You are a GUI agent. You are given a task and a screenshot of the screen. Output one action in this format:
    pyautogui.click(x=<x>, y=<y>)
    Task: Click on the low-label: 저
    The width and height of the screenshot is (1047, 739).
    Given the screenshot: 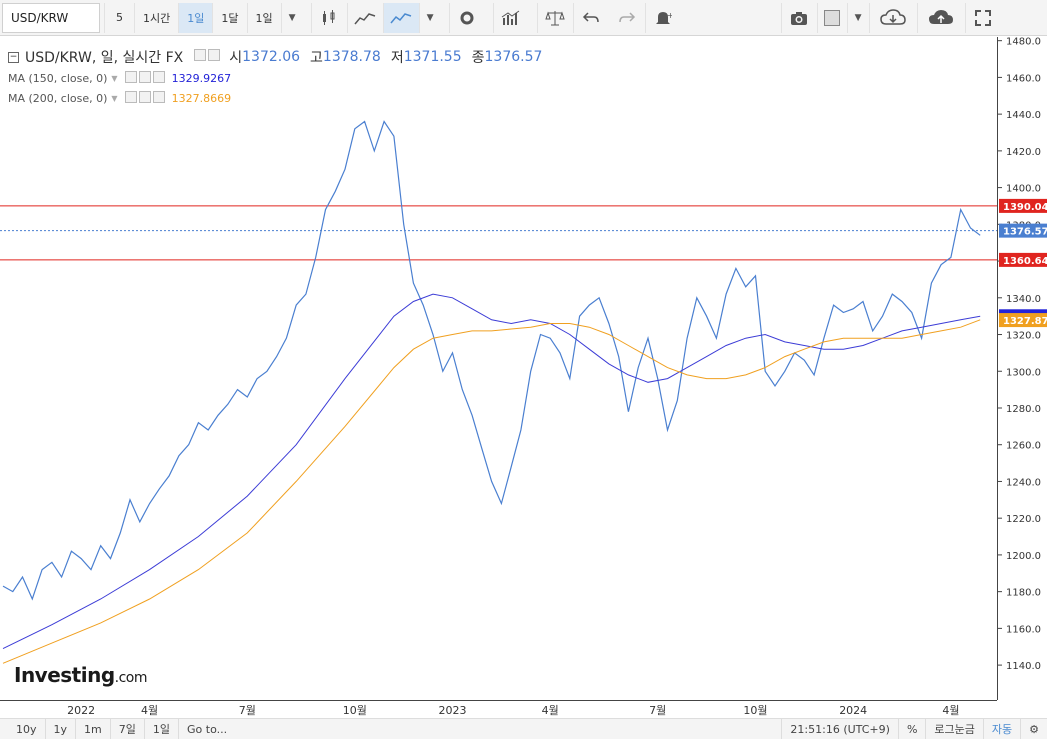 What is the action you would take?
    pyautogui.click(x=397, y=58)
    